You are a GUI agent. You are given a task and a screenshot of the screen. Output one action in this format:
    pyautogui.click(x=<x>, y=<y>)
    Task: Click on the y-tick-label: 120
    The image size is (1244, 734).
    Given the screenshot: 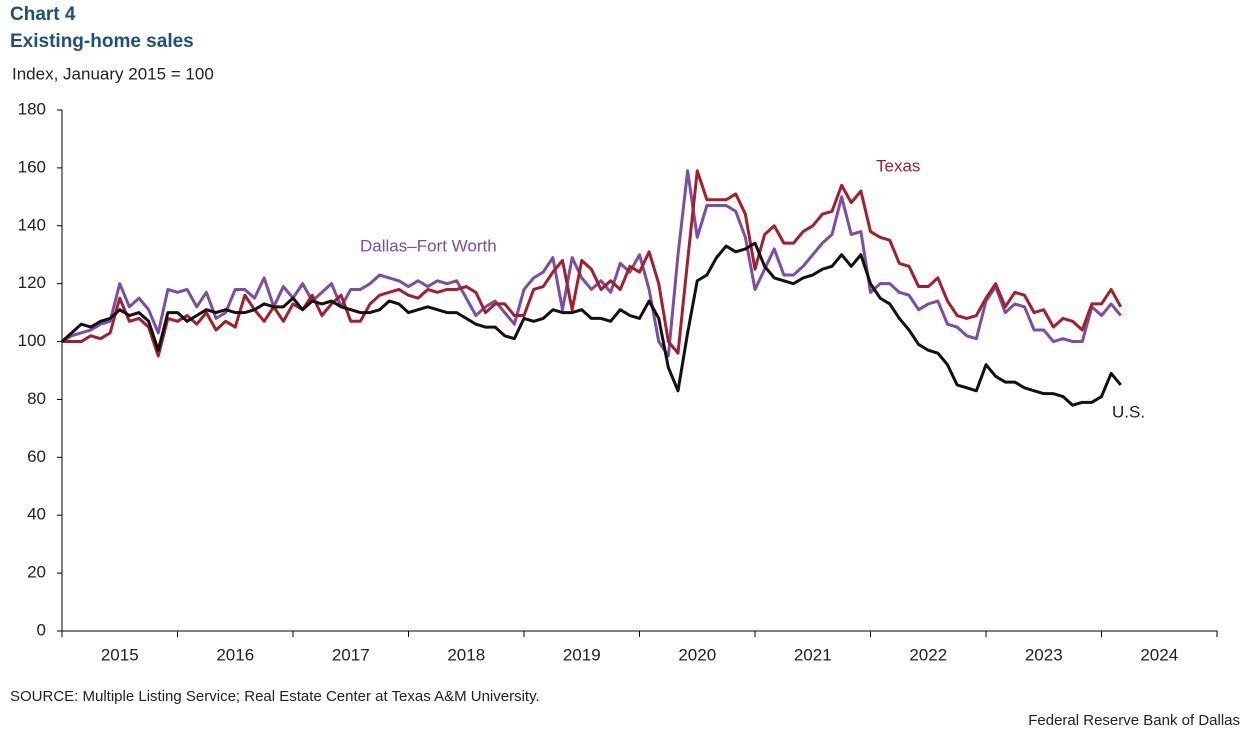 What is the action you would take?
    pyautogui.click(x=32, y=282)
    